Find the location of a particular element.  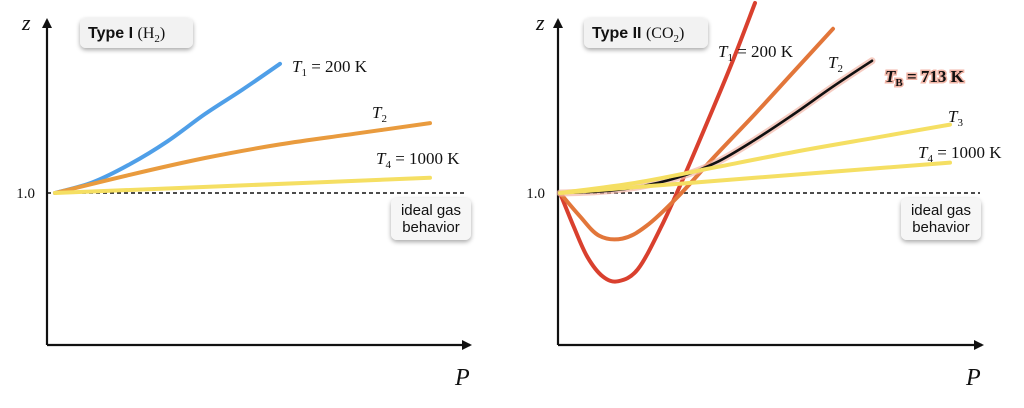

series-label-4: T3 is located at coordinates (955, 118).